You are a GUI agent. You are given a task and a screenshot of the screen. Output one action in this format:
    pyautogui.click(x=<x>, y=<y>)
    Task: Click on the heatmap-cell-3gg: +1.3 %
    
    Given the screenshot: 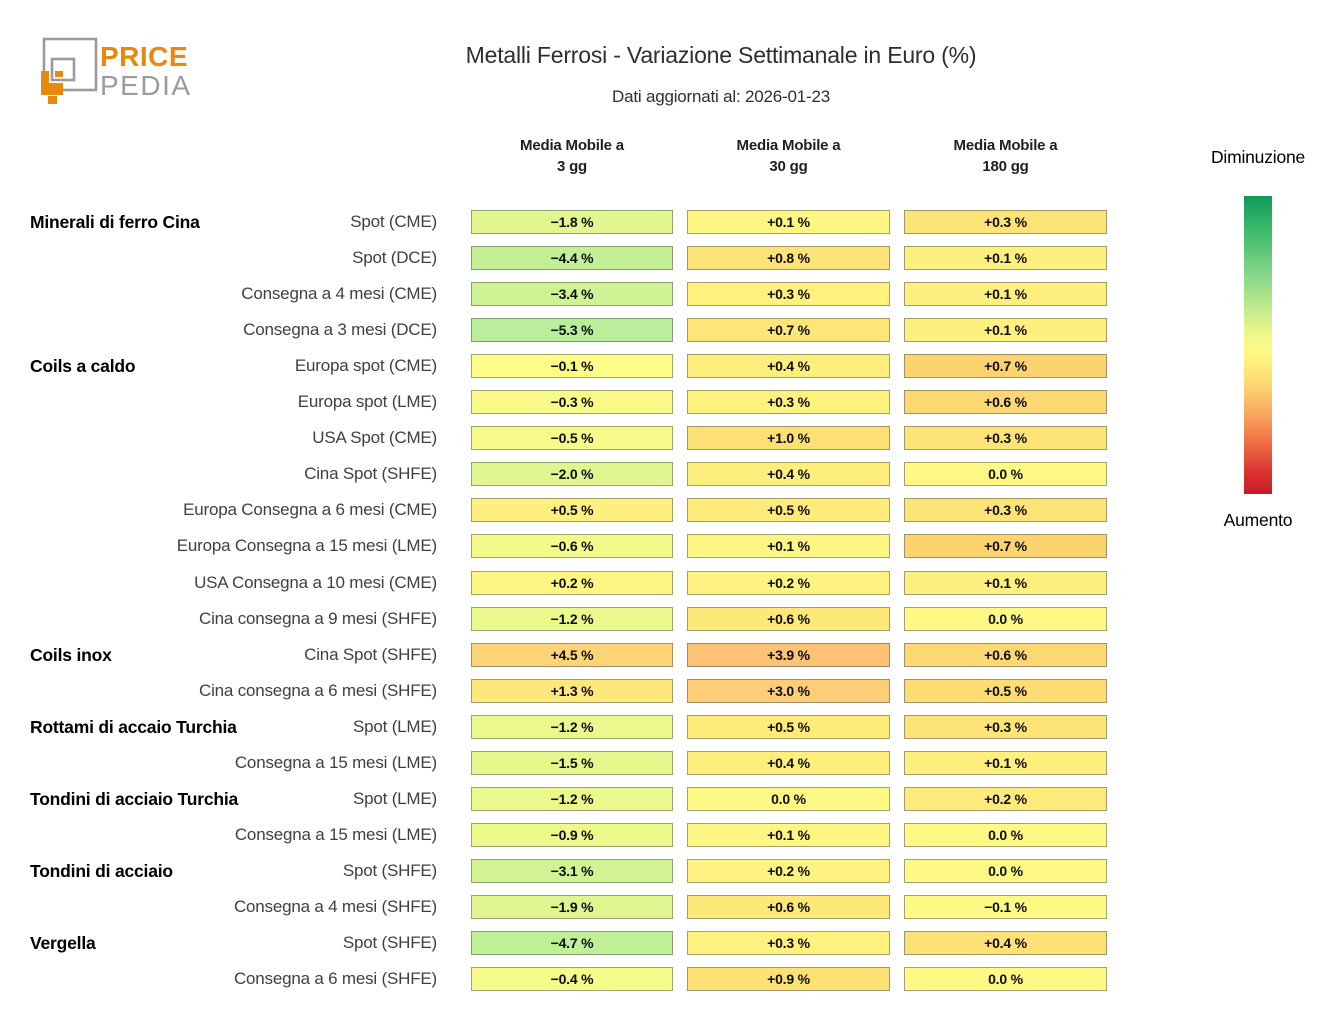 What is the action you would take?
    pyautogui.click(x=572, y=690)
    